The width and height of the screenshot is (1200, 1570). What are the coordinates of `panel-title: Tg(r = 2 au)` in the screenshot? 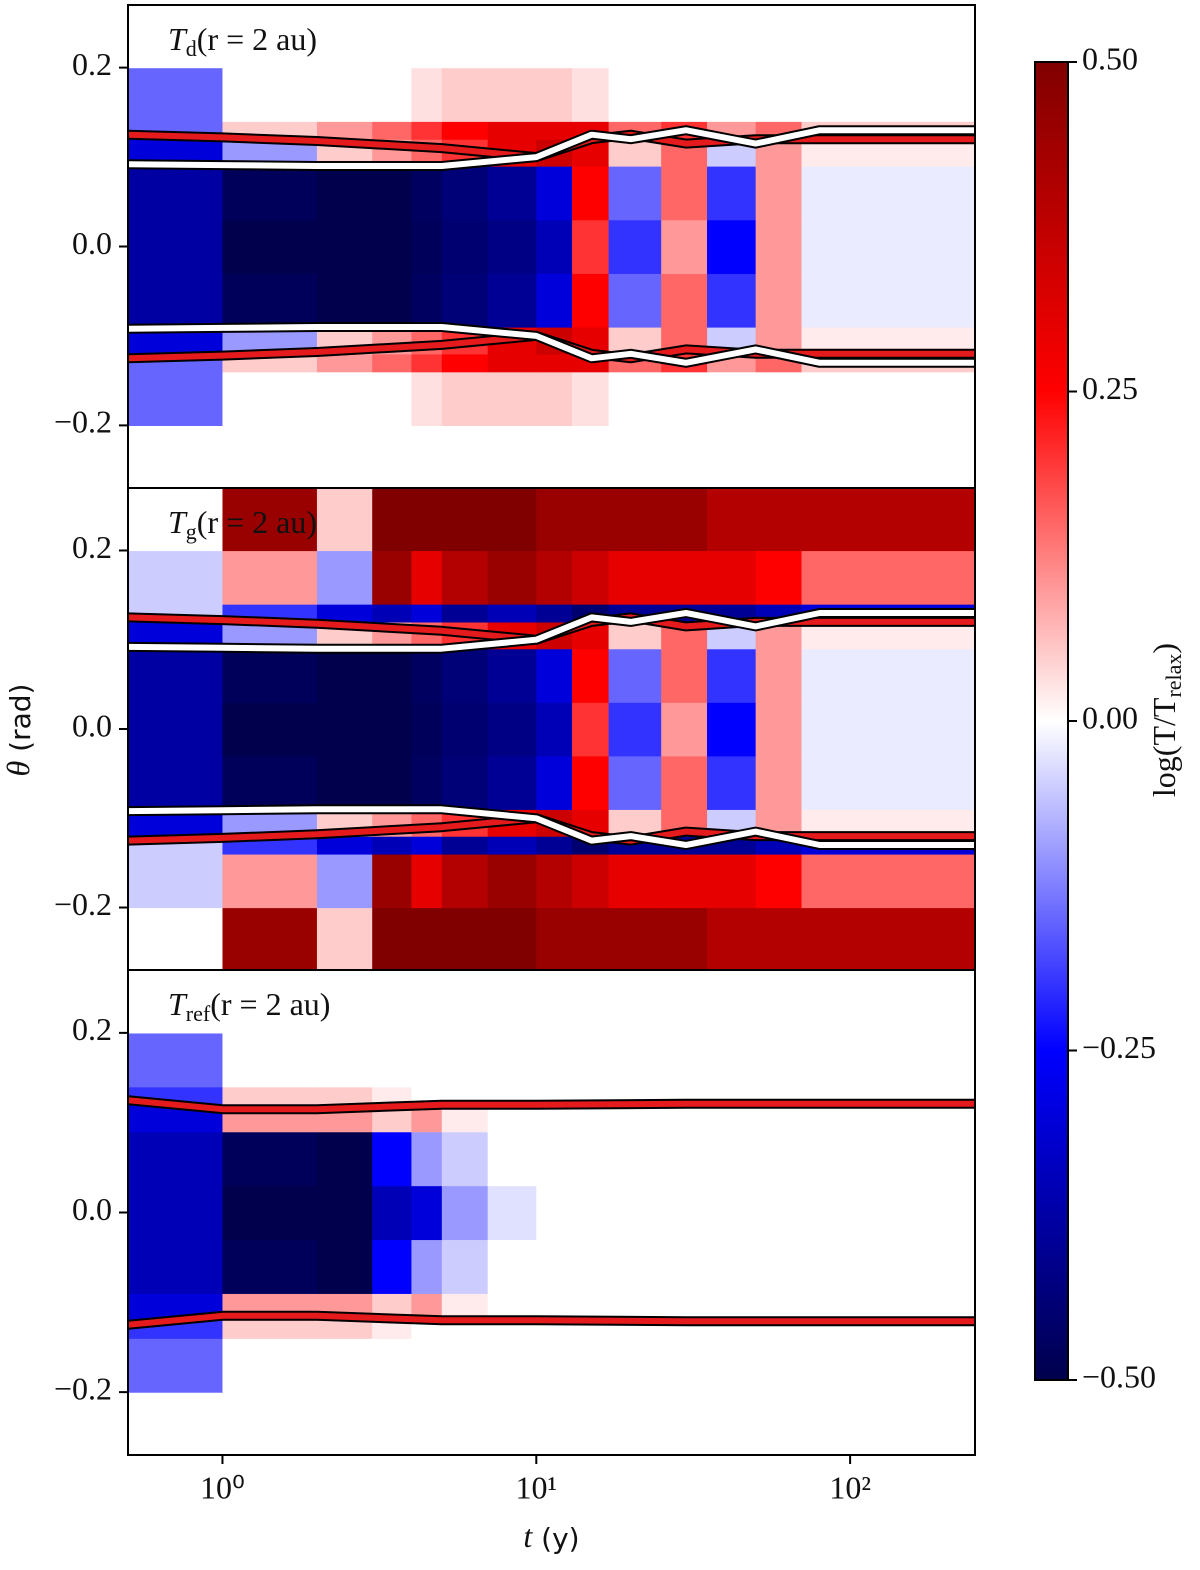 It's located at (242, 524).